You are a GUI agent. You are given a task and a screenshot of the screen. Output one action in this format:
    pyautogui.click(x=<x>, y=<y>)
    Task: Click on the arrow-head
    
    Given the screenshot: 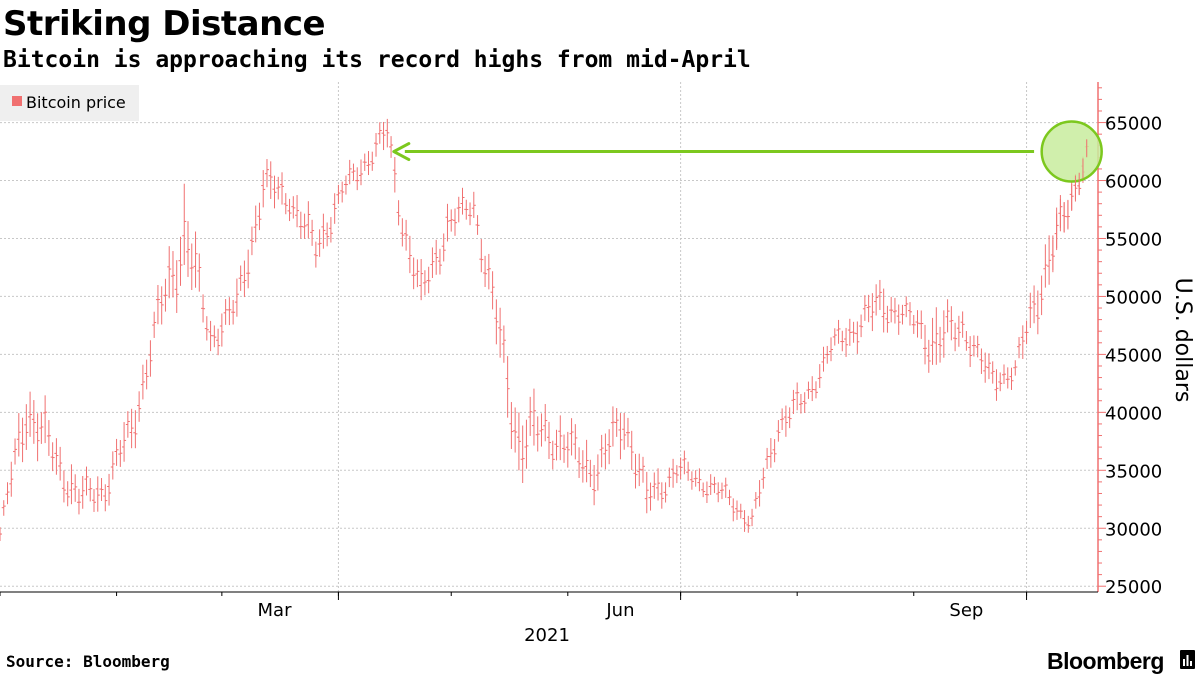 What is the action you would take?
    pyautogui.click(x=401, y=152)
    